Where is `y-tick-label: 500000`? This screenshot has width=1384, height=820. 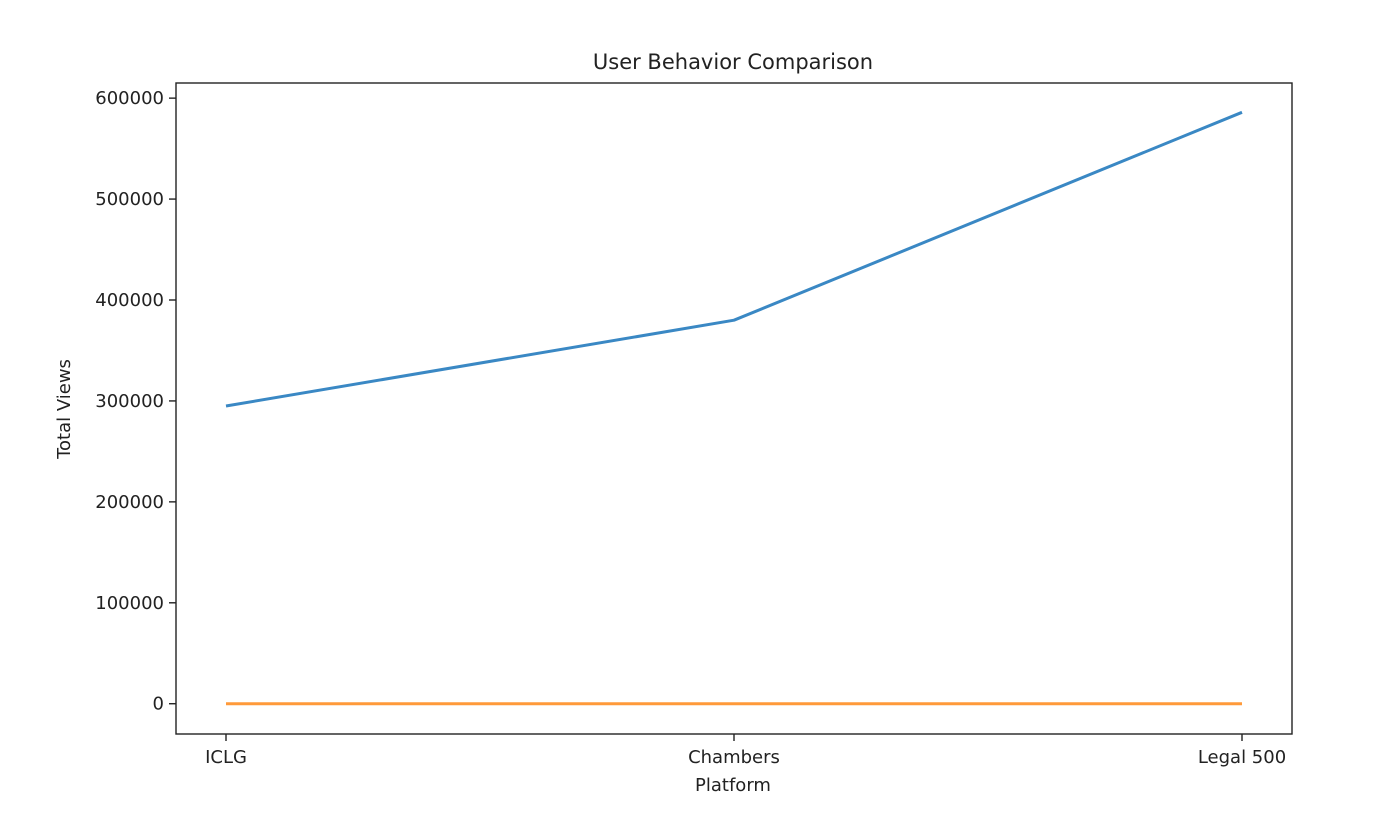
y-tick-label: 500000 is located at coordinates (129, 199).